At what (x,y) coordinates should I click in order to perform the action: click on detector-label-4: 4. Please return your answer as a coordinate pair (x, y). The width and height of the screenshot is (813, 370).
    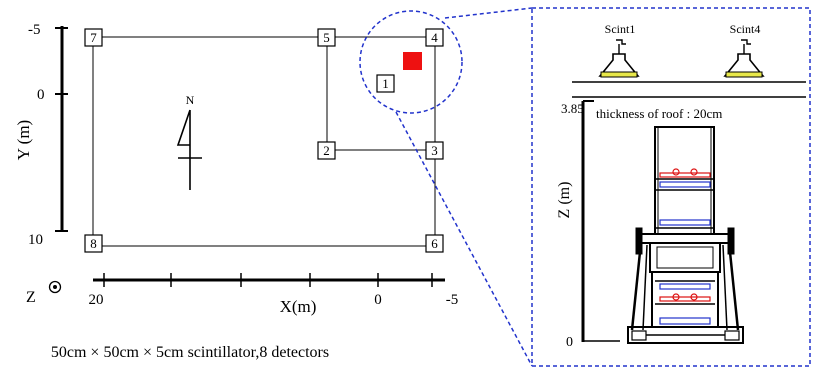
    Looking at the image, I should click on (434, 37).